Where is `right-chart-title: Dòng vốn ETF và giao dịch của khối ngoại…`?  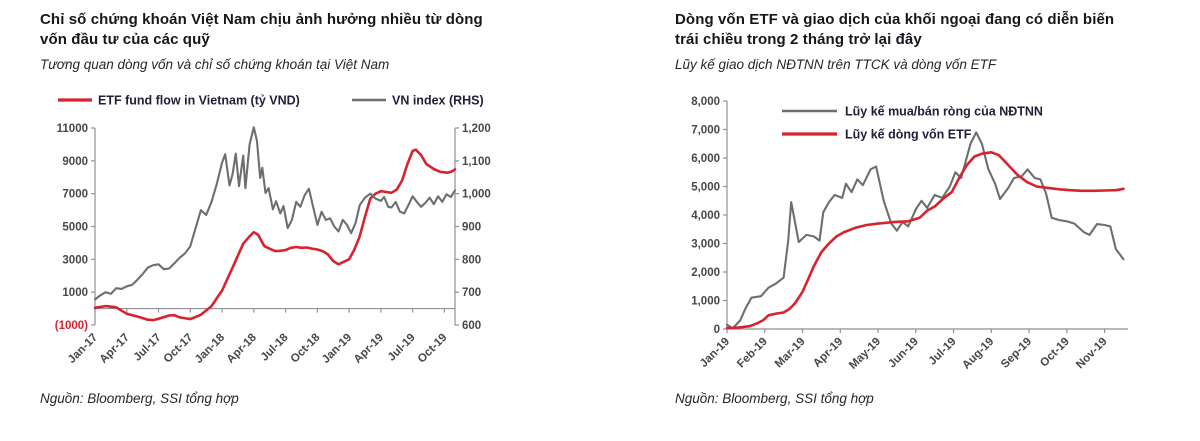 right-chart-title: Dòng vốn ETF và giao dịch của khối ngoại… is located at coordinates (895, 29).